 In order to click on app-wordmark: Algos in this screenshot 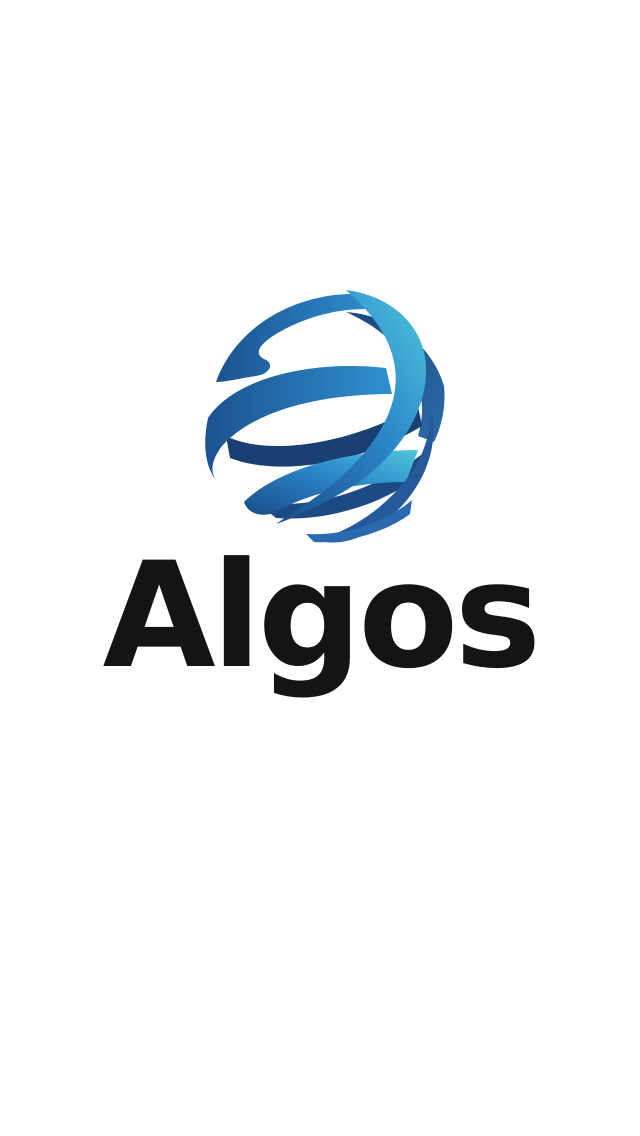, I will do `click(322, 616)`.